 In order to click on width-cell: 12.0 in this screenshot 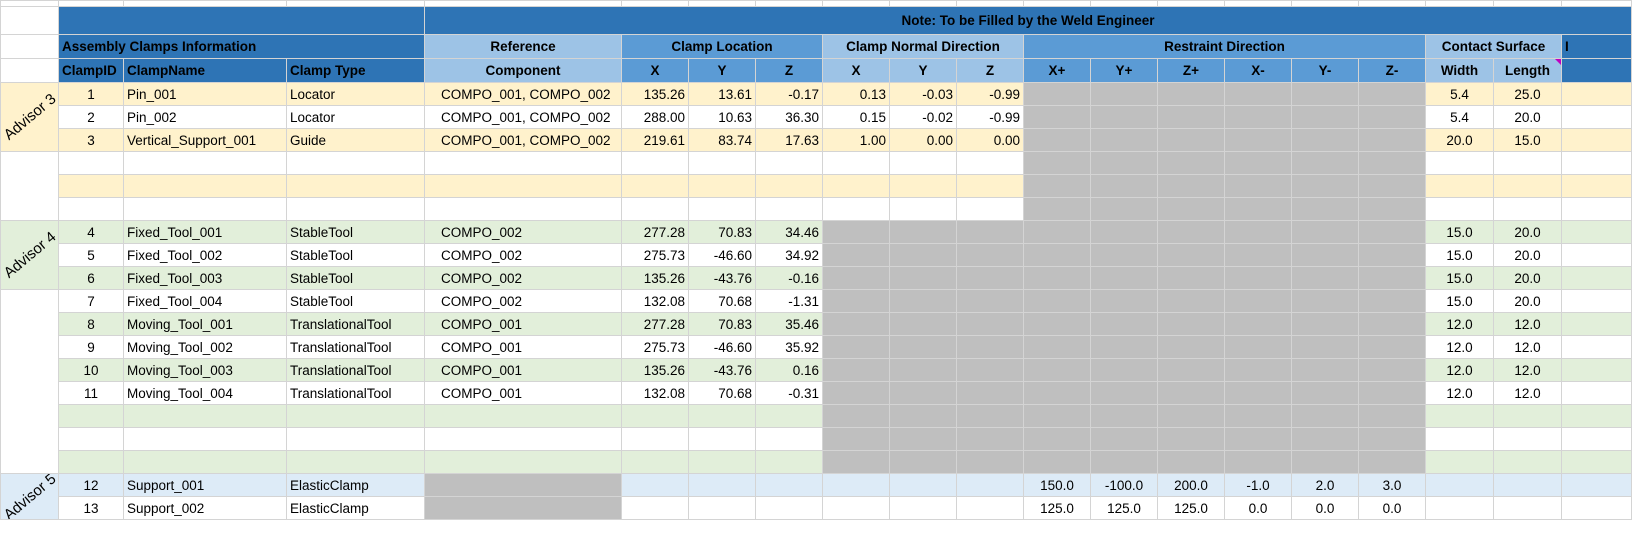, I will do `click(1459, 393)`.